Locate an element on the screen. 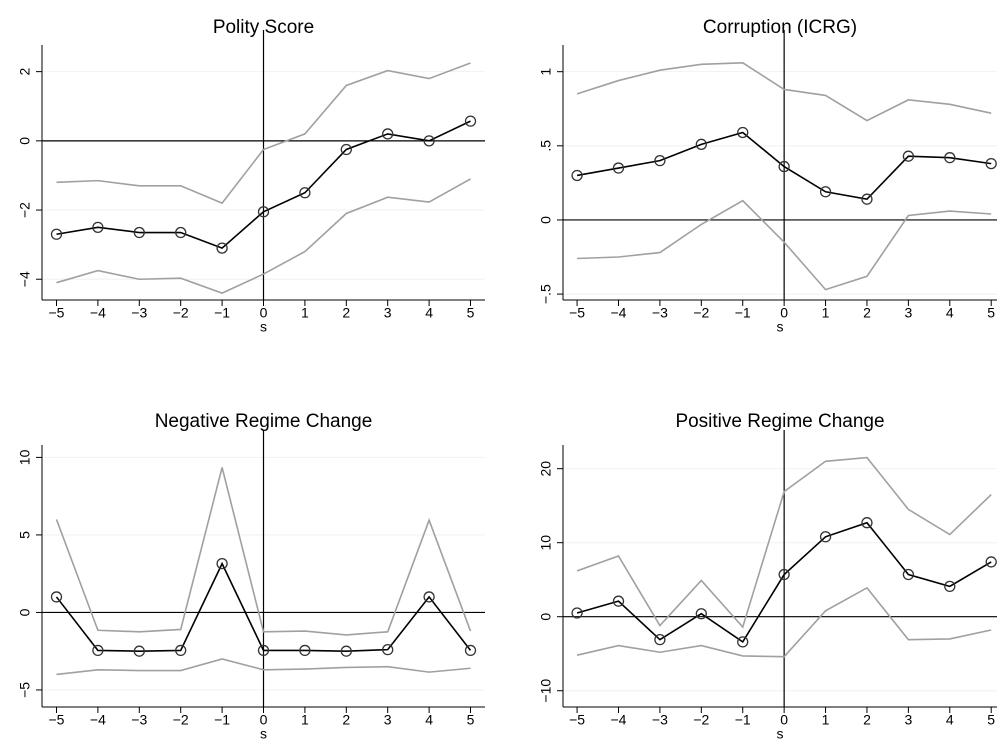 This screenshot has height=747, width=998. chart-title: Corruption (ICRG) is located at coordinates (780, 27).